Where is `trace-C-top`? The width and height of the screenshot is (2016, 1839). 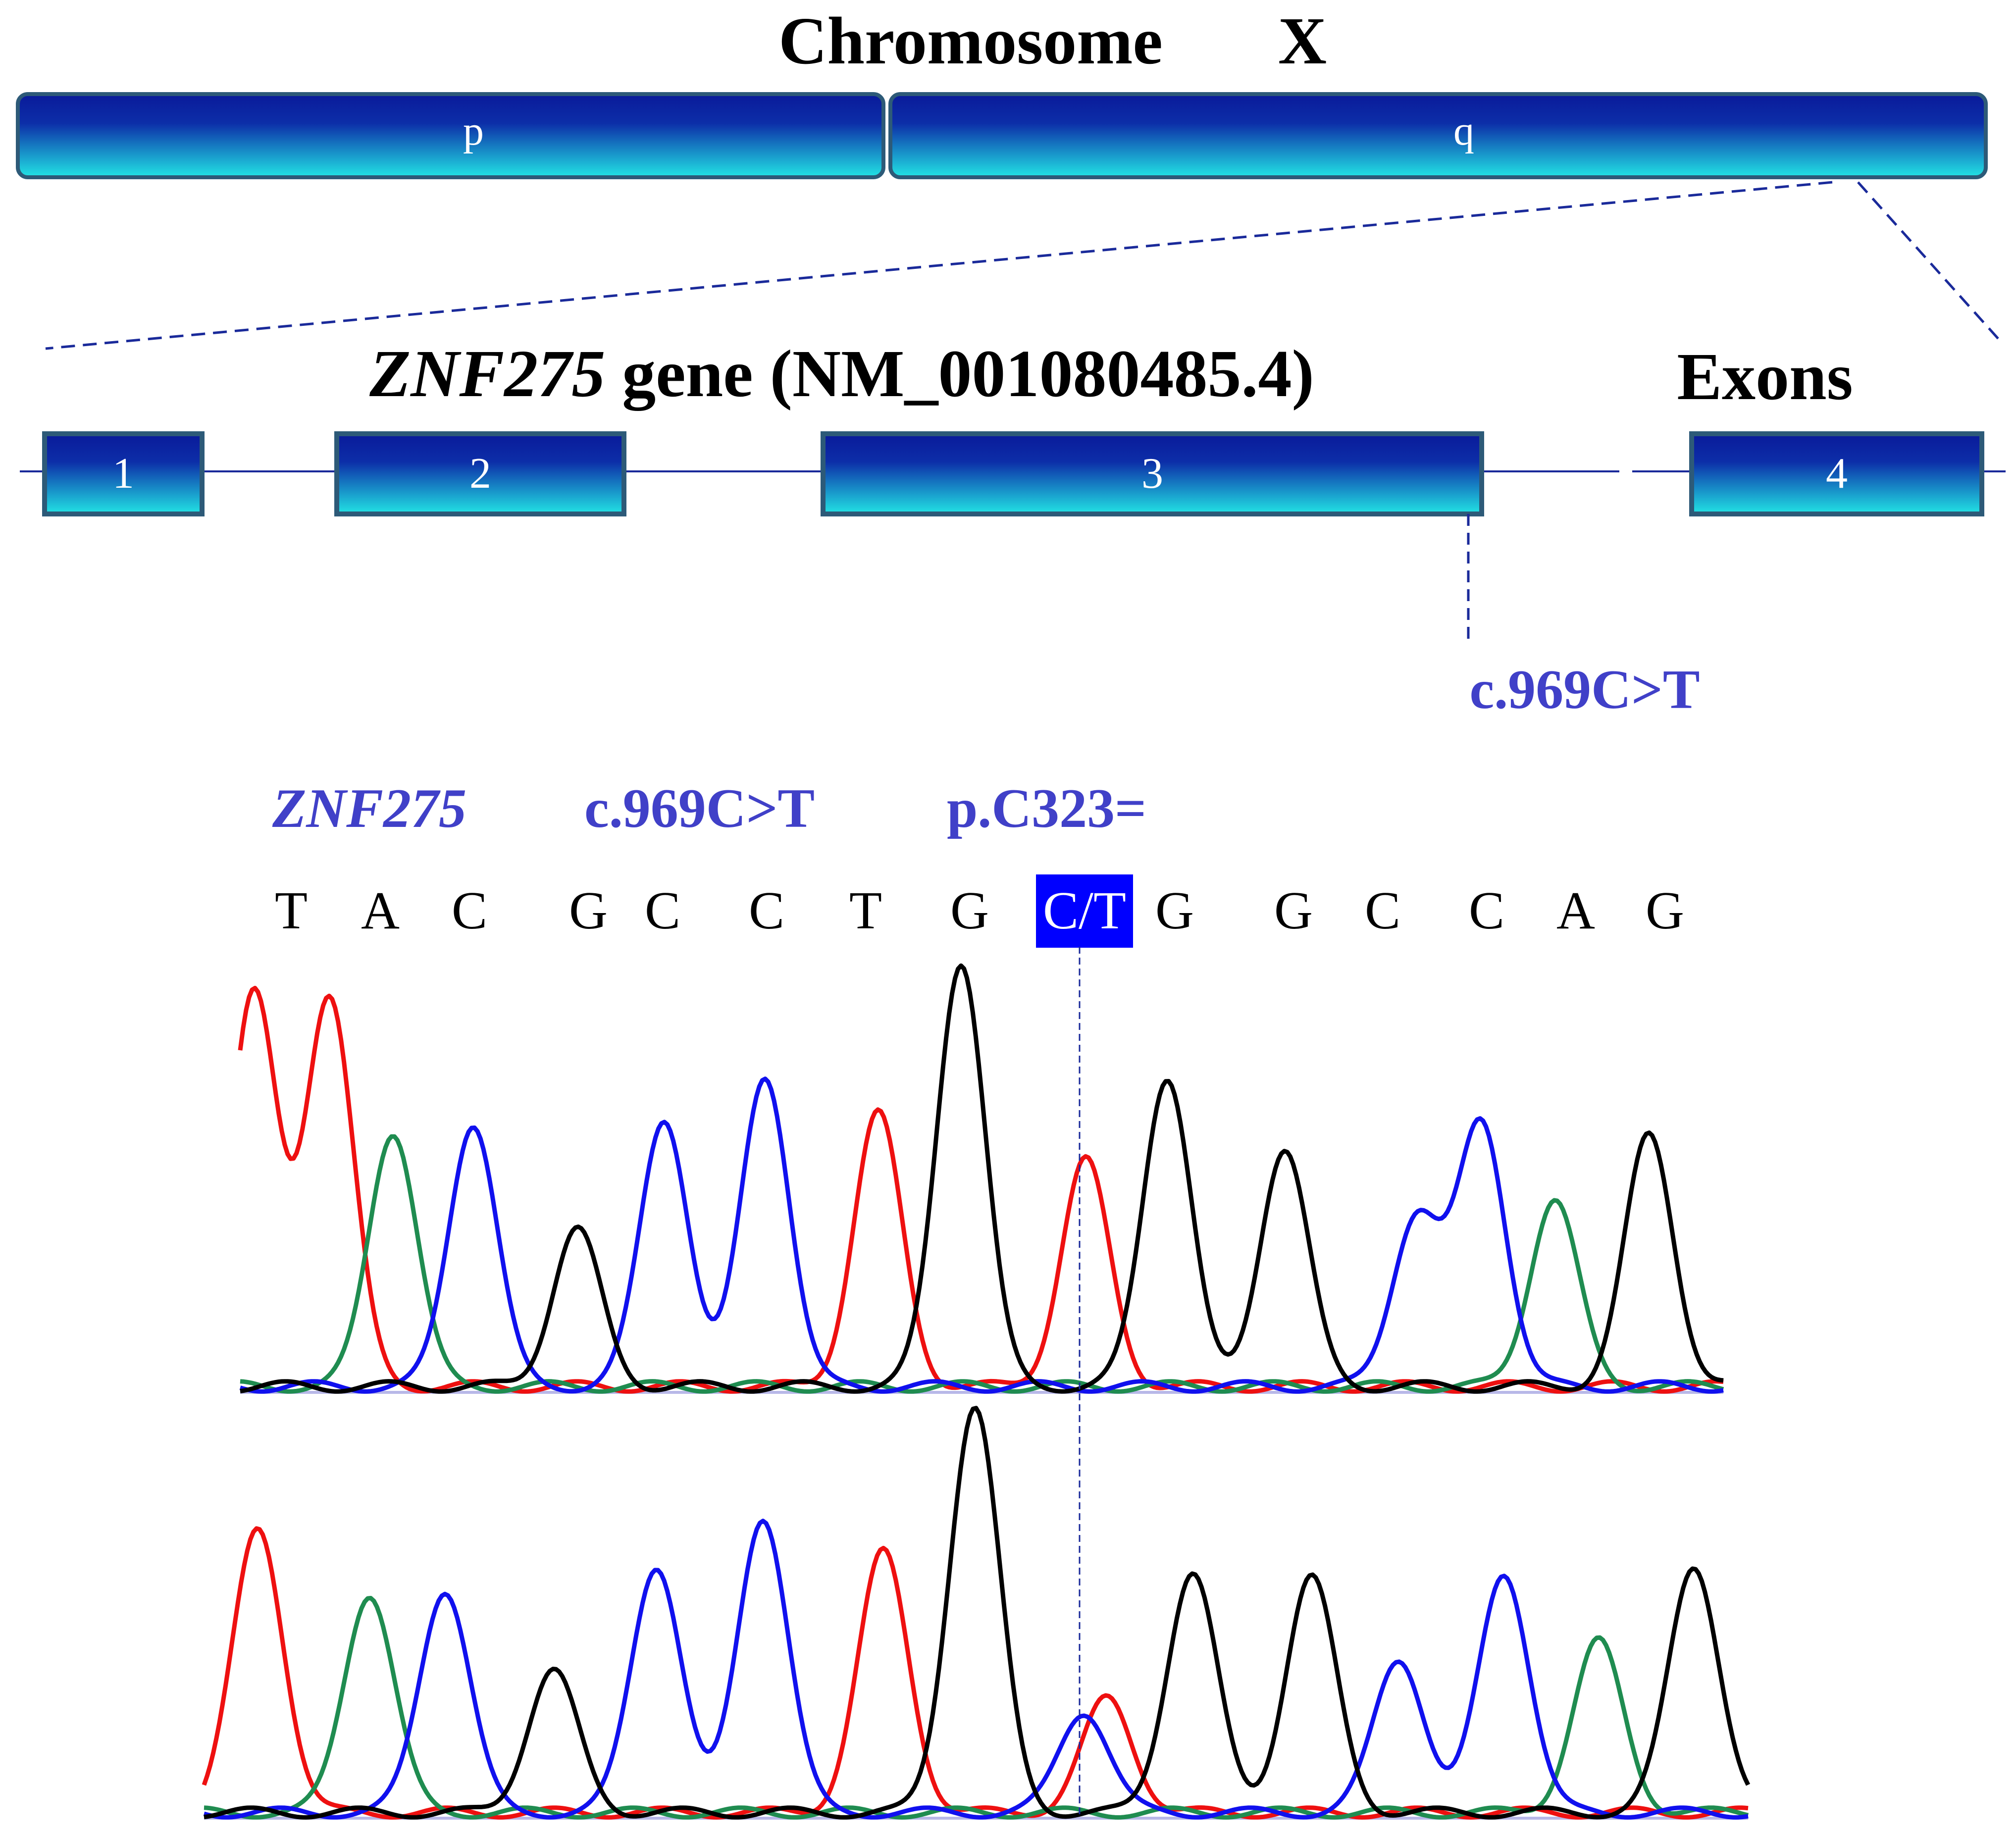 trace-C-top is located at coordinates (981, 1235).